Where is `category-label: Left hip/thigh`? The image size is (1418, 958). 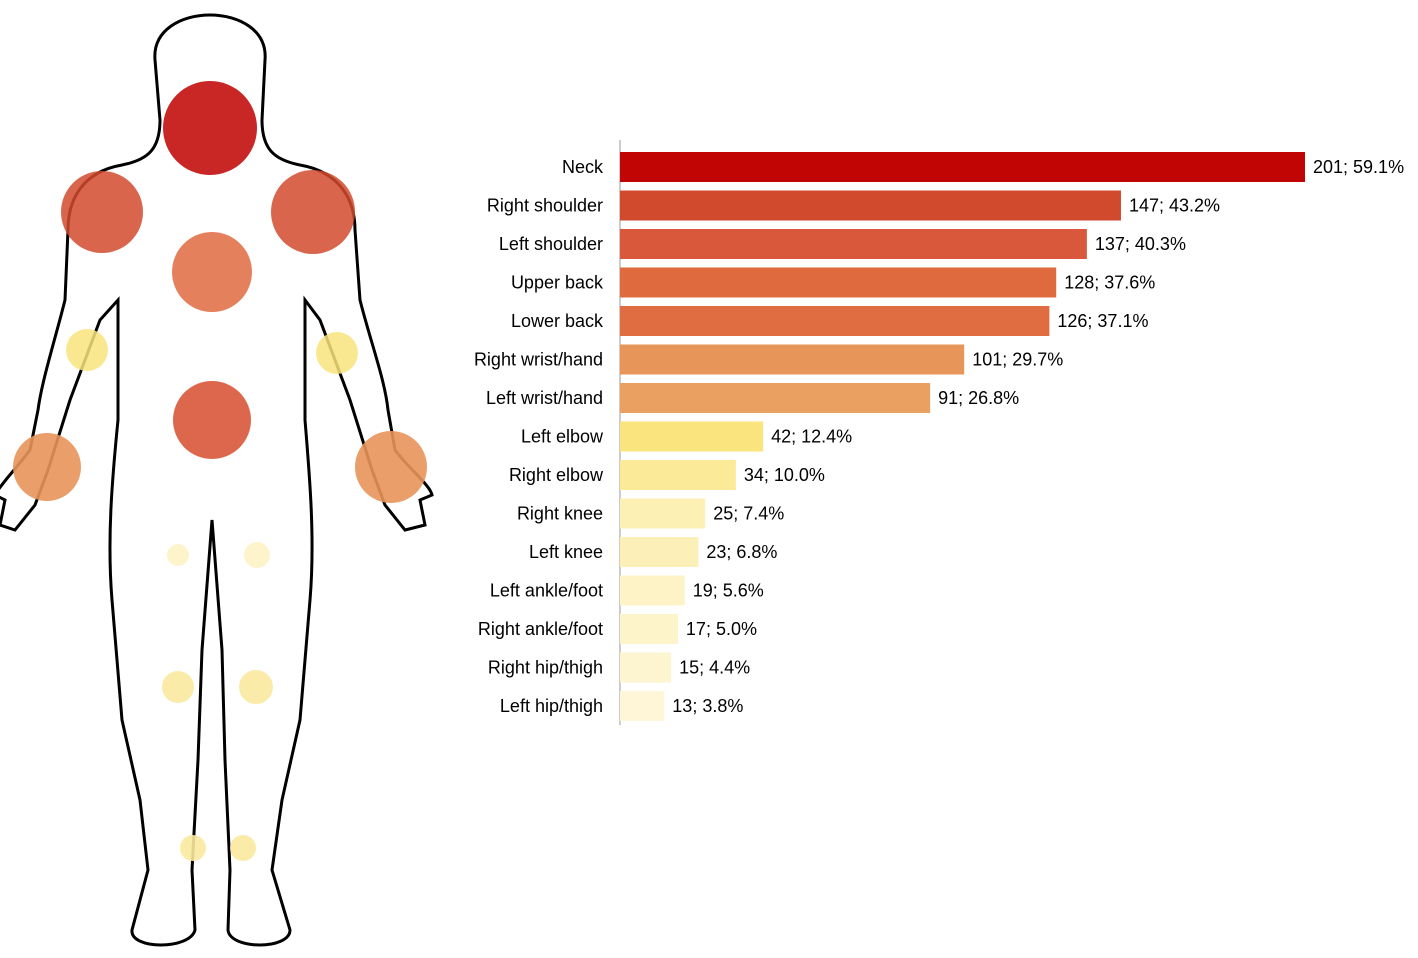
category-label: Left hip/thigh is located at coordinates (551, 706).